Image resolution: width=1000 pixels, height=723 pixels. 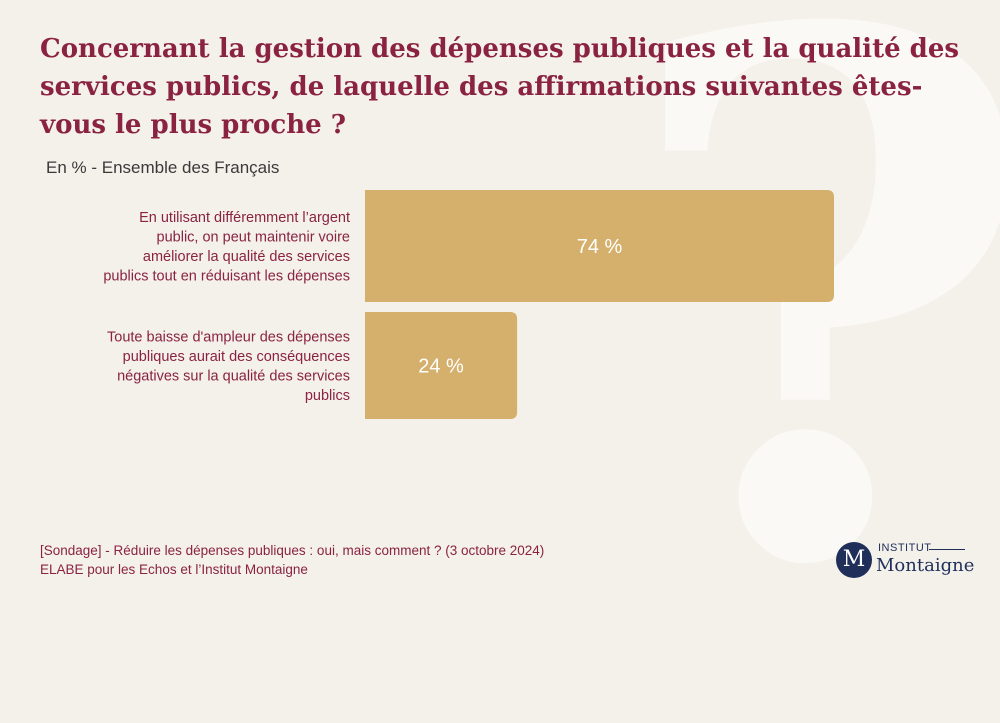 What do you see at coordinates (925, 565) in the screenshot?
I see `logo-text-bottom: Montaigne` at bounding box center [925, 565].